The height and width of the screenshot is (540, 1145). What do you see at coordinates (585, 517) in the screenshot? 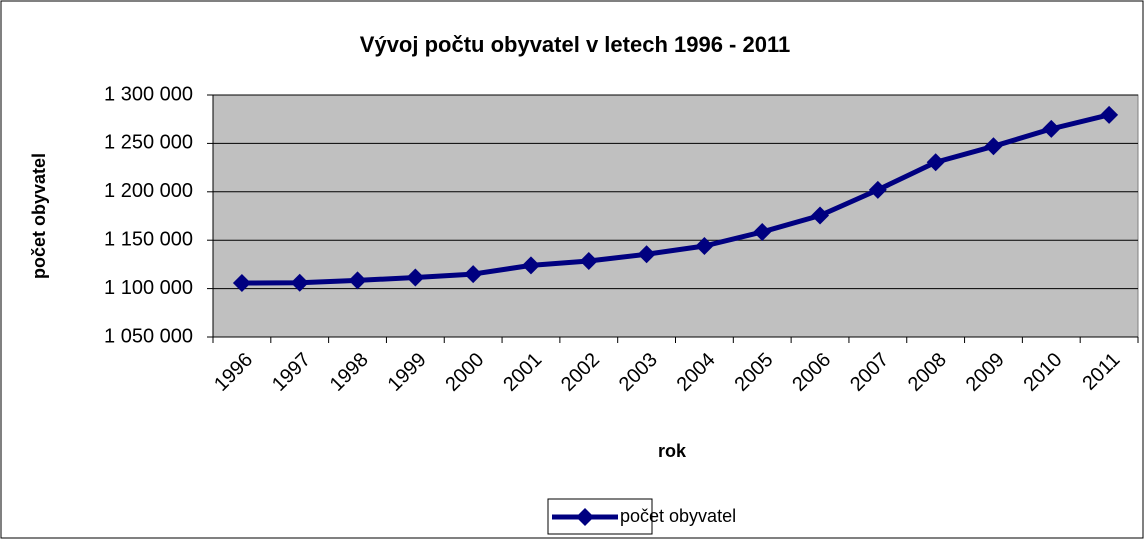
I see `legend-marker` at bounding box center [585, 517].